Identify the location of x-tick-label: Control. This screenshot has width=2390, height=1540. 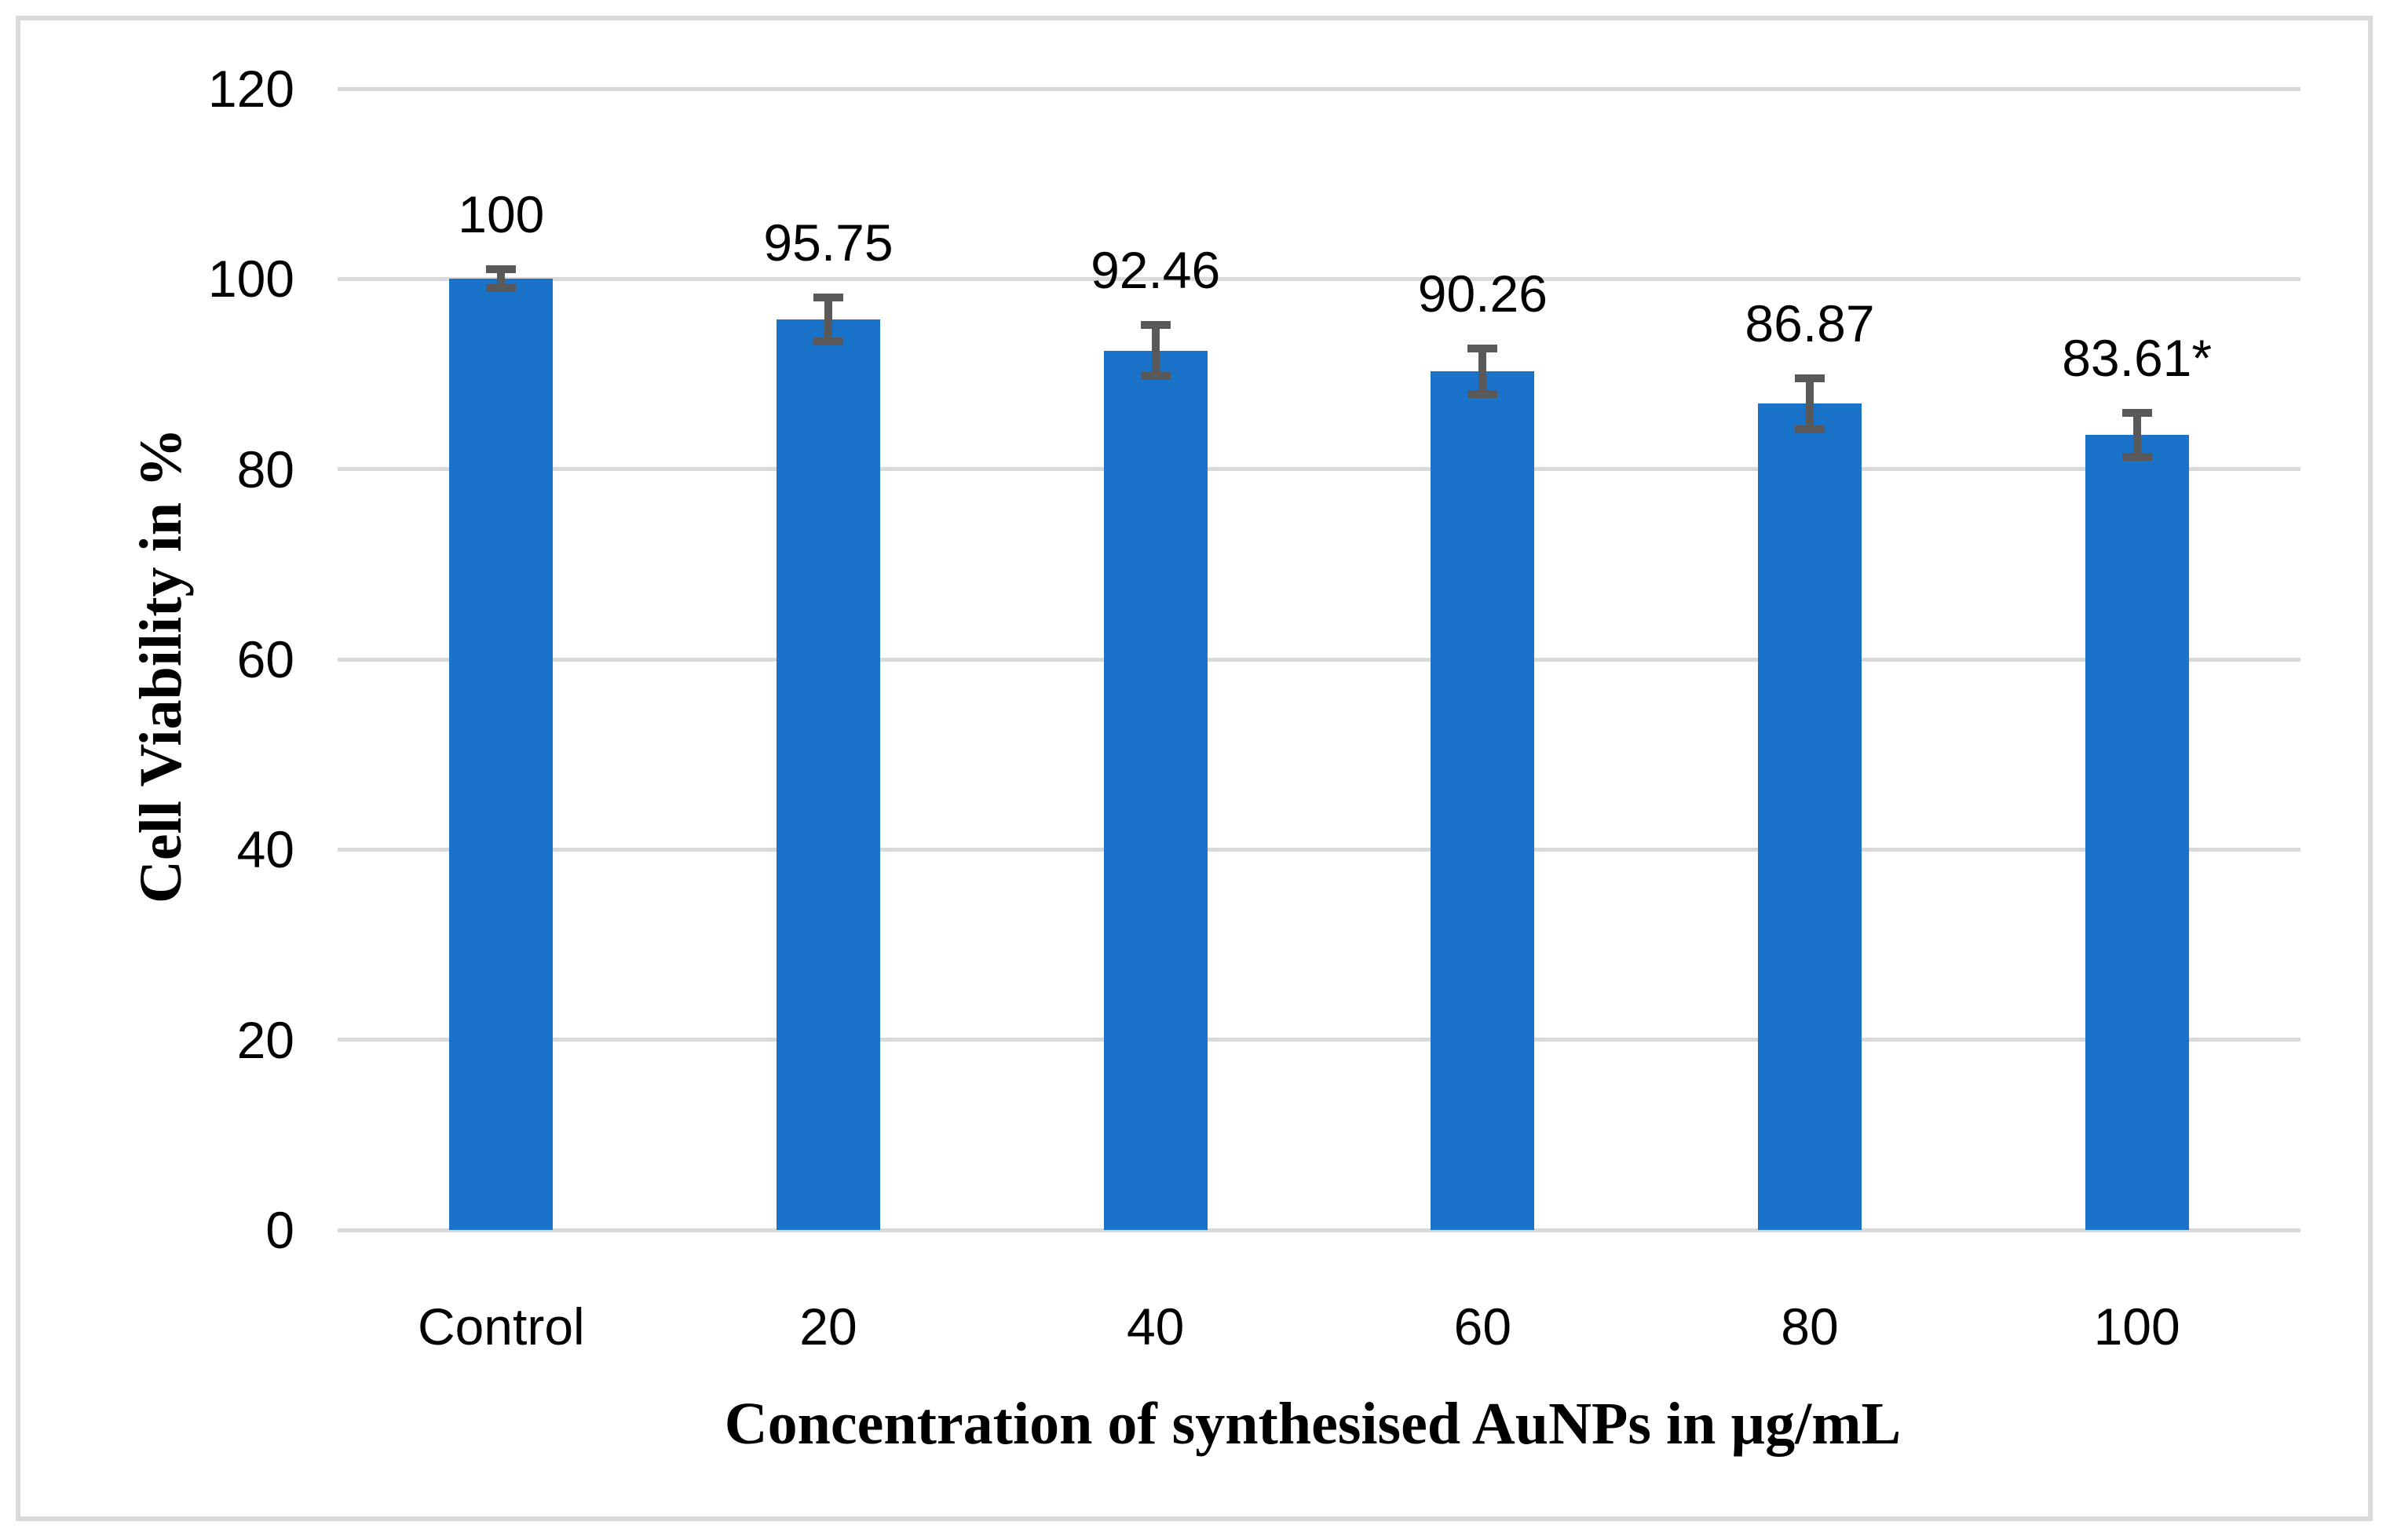
(501, 1326).